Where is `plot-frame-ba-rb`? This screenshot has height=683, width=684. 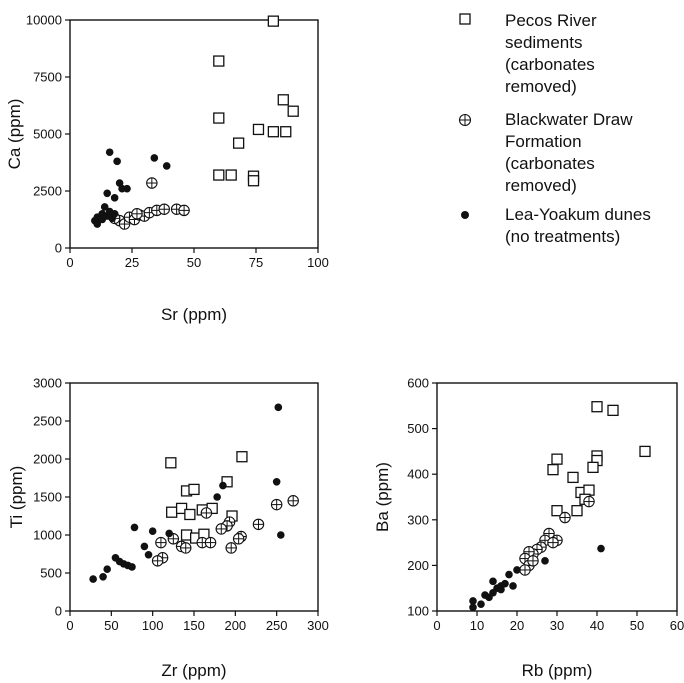
plot-frame-ba-rb is located at coordinates (557, 497).